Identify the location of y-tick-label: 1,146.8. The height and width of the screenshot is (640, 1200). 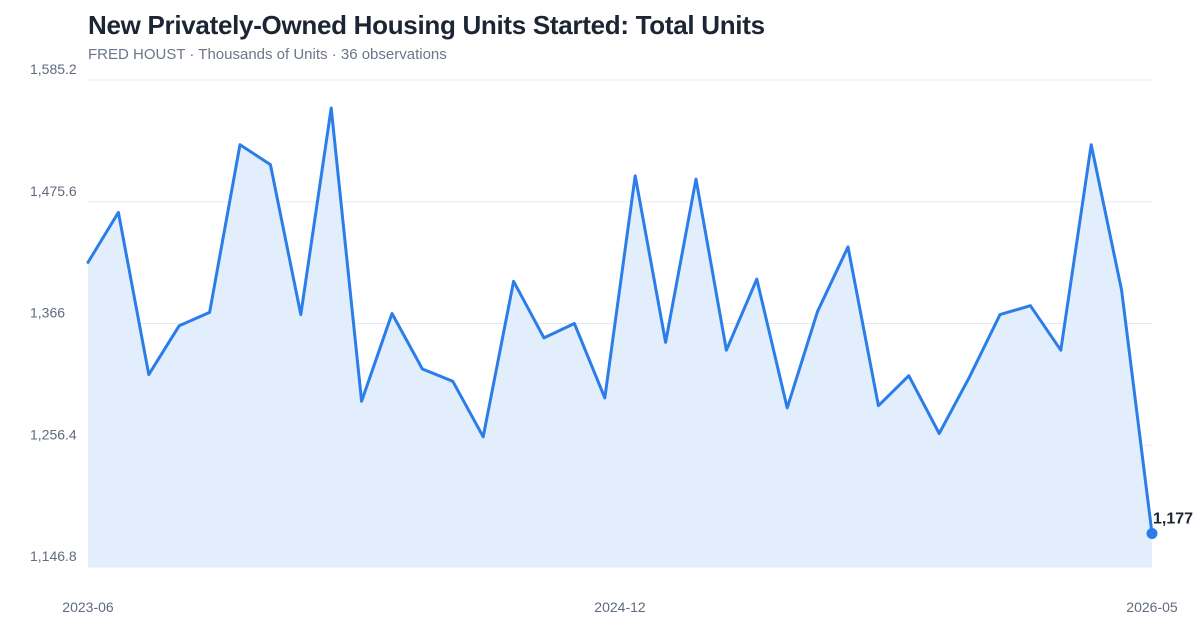
(53, 556).